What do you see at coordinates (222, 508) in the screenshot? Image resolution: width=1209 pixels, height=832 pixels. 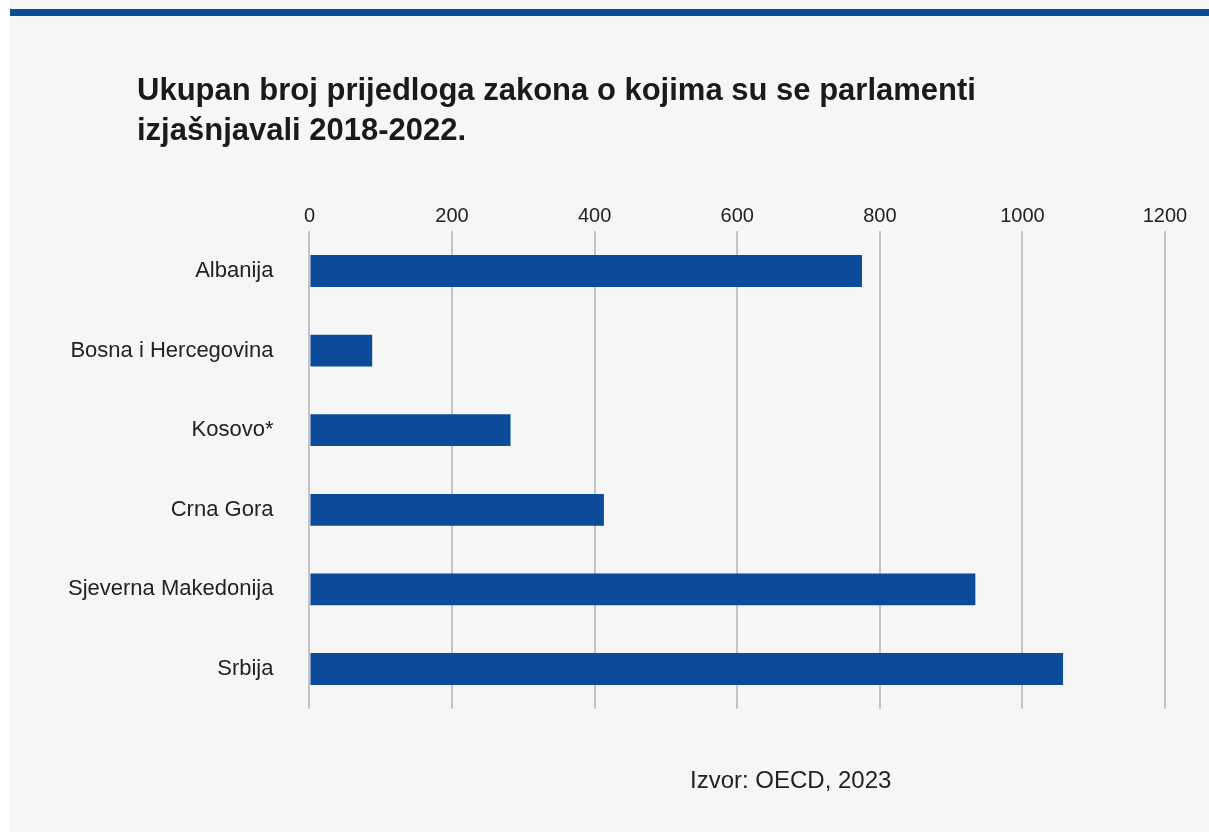 I see `y-tick-label: Crna Gora` at bounding box center [222, 508].